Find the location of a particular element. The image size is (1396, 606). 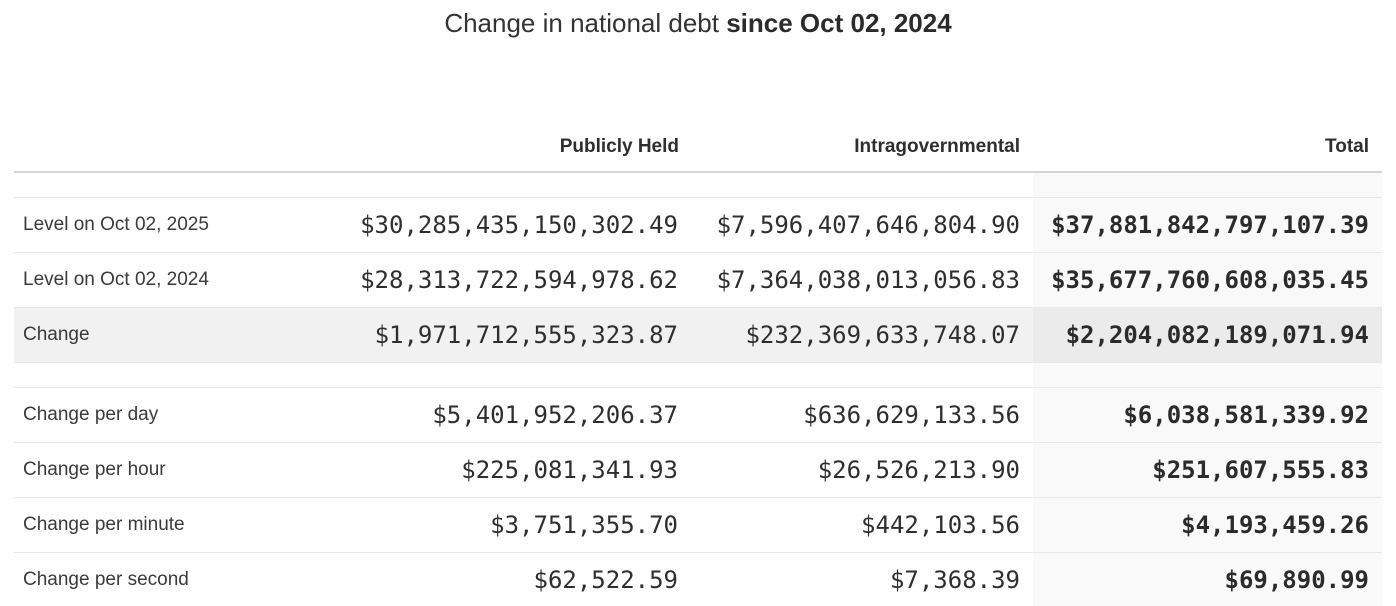

row-label: Change is located at coordinates (177, 335).